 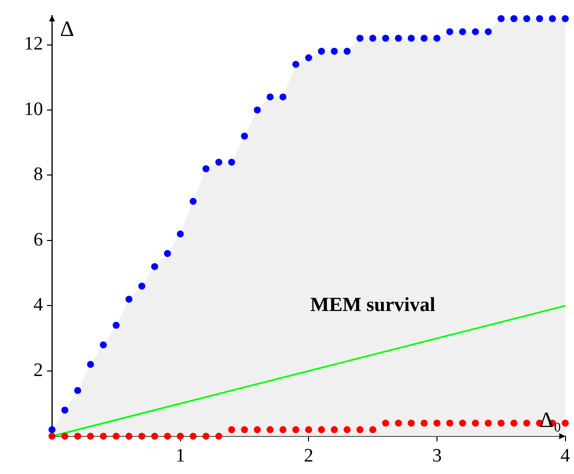 I want to click on y-tick-label: 6, so click(x=38, y=239).